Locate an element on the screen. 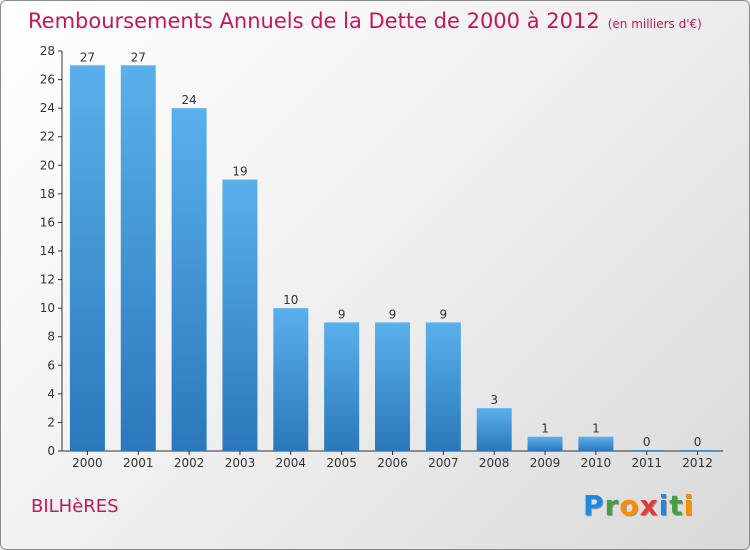 The height and width of the screenshot is (550, 750). x-tick-label: 2009 is located at coordinates (545, 463).